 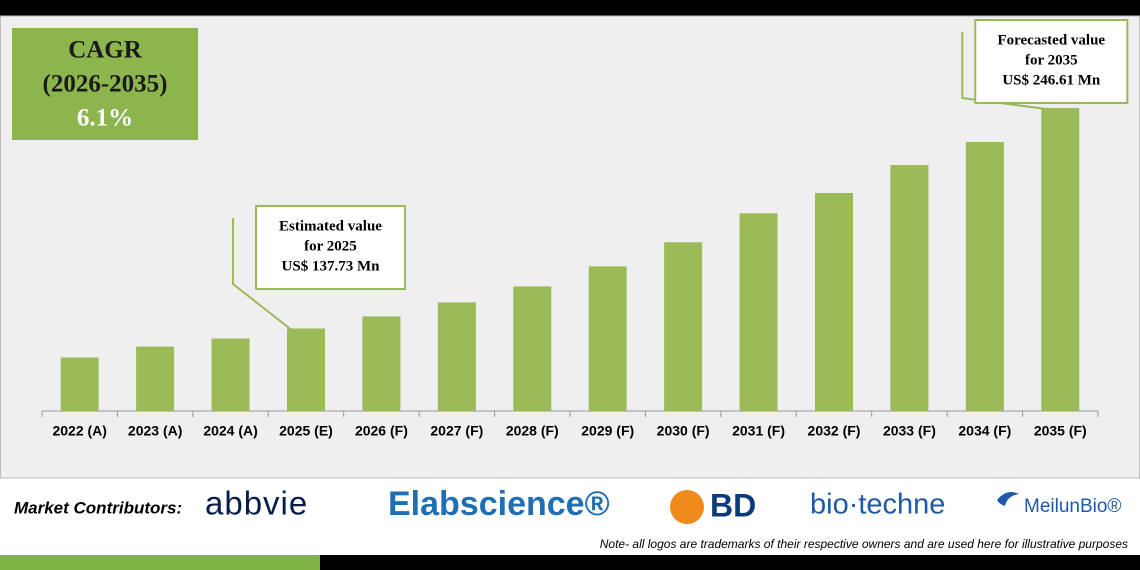 I want to click on x-tick-label: 2032 (F), so click(x=834, y=431).